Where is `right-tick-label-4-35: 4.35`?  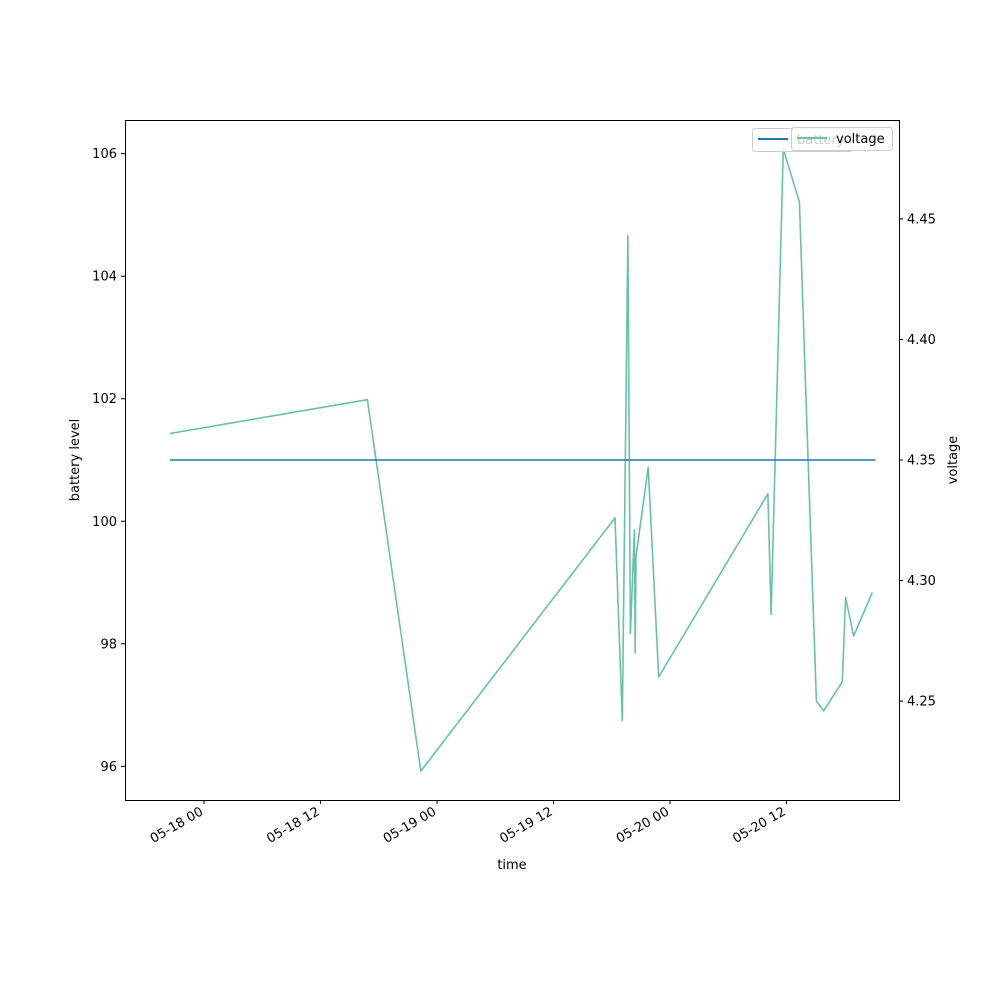
right-tick-label-4-35: 4.35 is located at coordinates (921, 461).